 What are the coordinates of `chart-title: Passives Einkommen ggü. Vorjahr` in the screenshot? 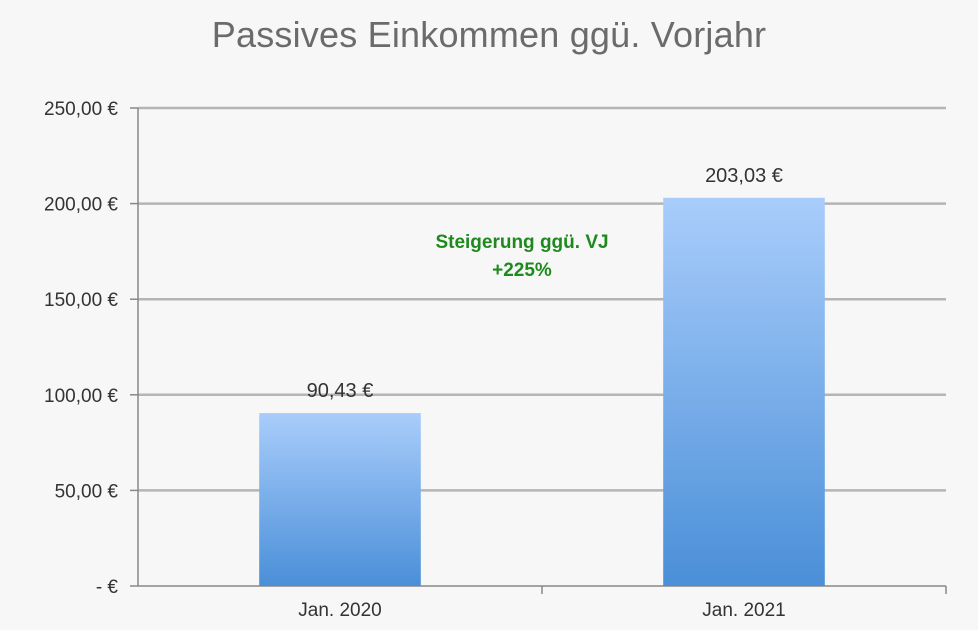 It's located at (489, 34).